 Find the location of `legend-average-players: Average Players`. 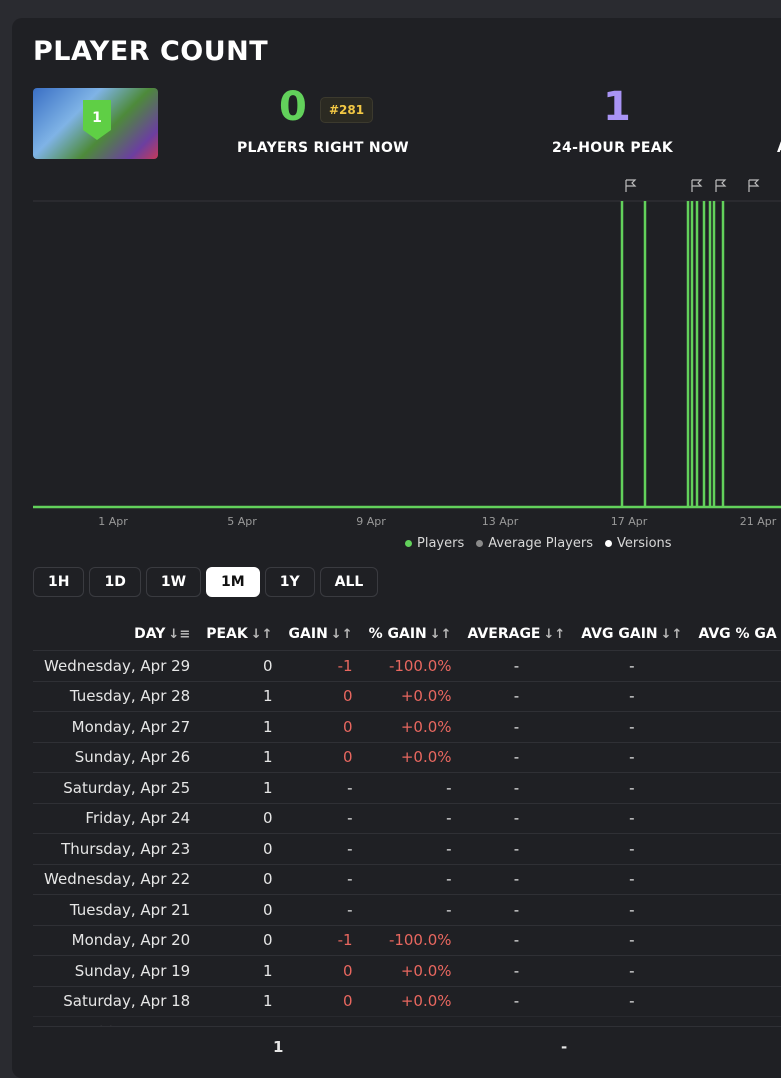

legend-average-players: Average Players is located at coordinates (534, 543).